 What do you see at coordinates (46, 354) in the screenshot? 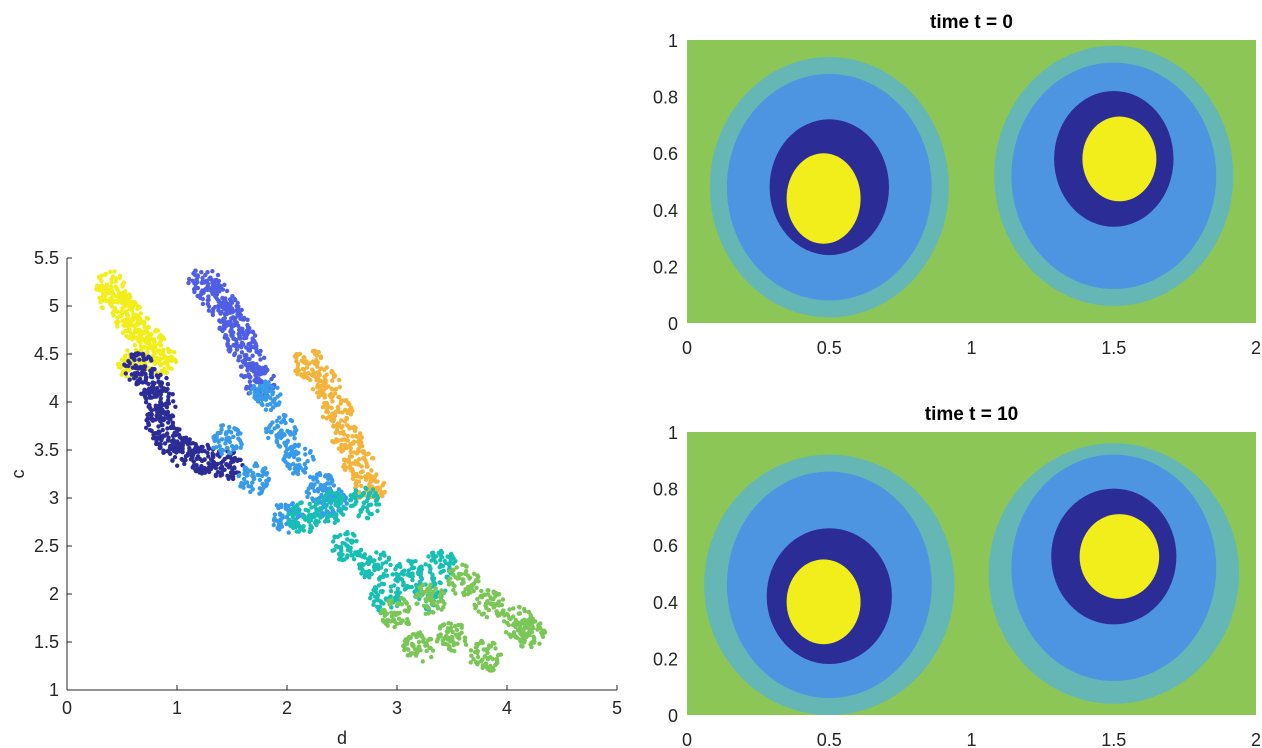
I see `y-tick-label: 4.5` at bounding box center [46, 354].